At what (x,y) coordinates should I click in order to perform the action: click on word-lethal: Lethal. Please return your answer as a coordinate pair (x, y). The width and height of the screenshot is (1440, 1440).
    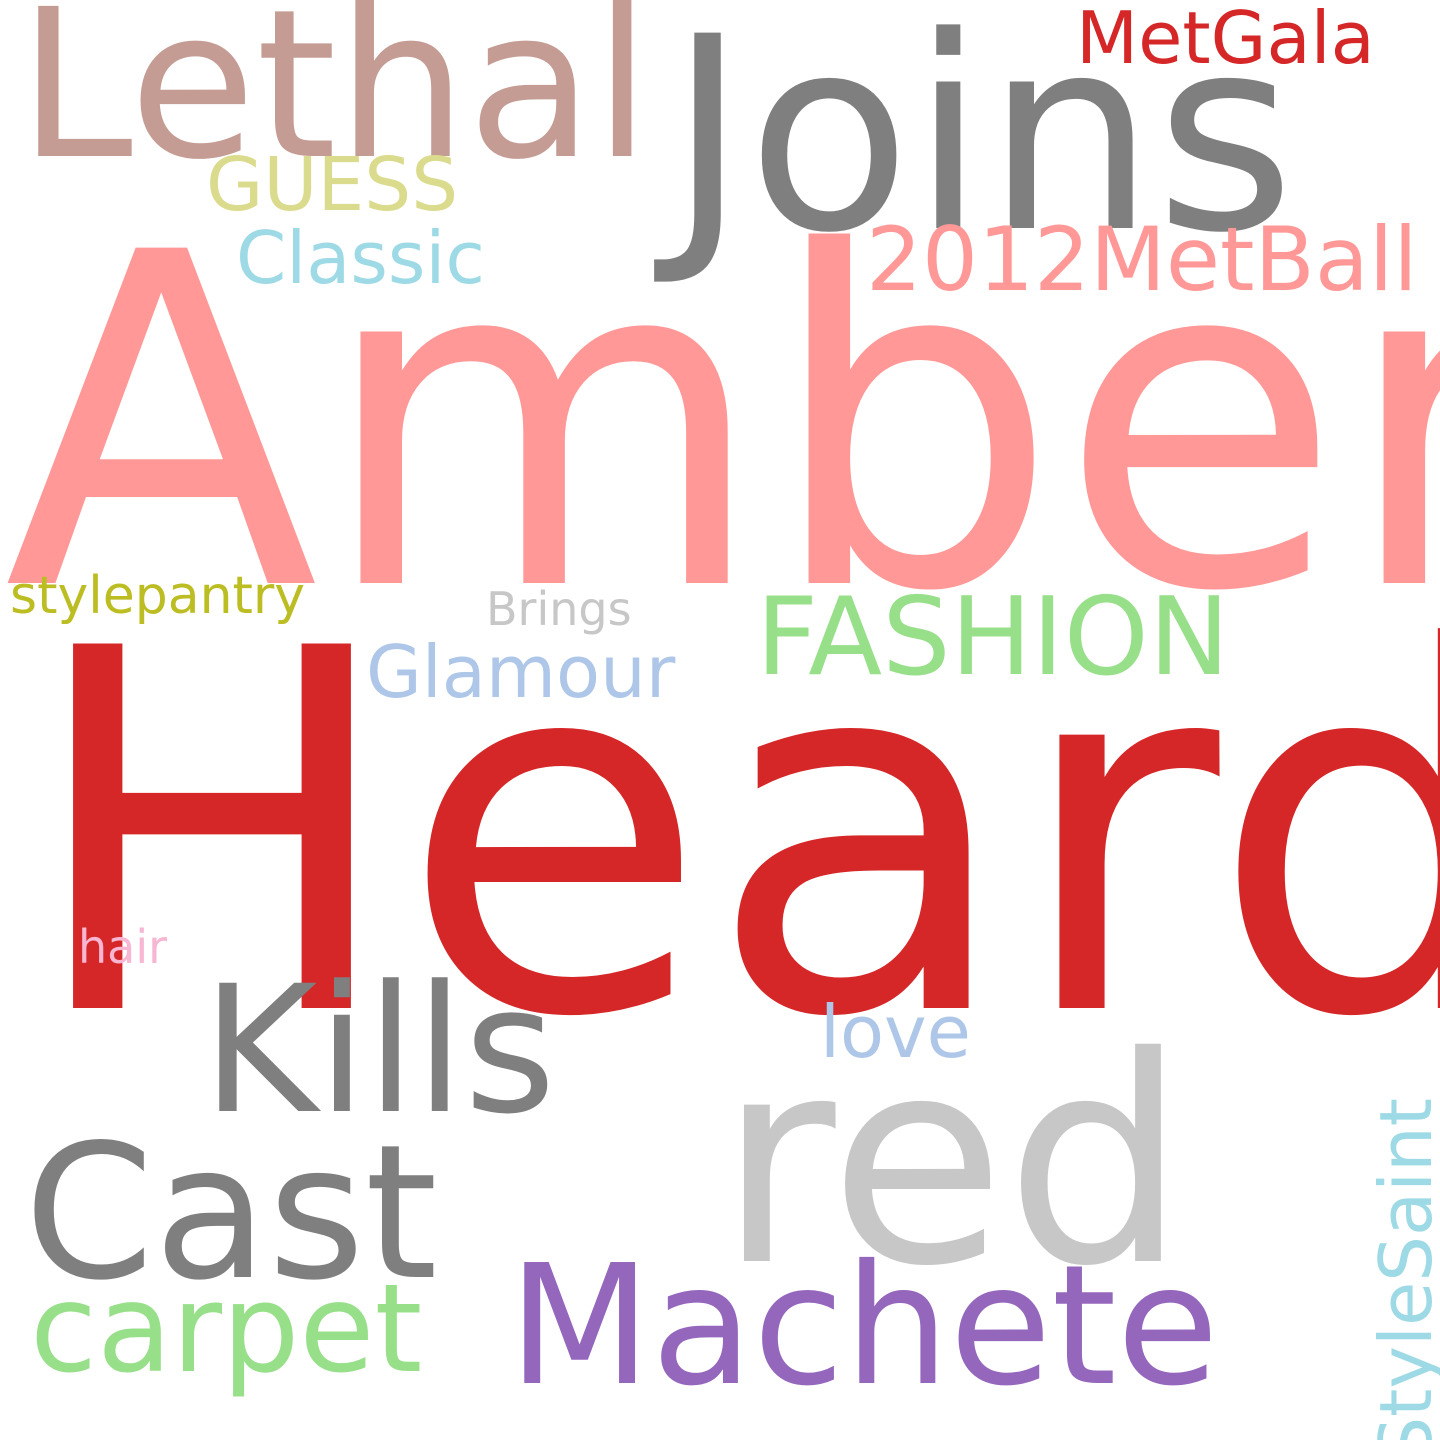
    Looking at the image, I should click on (334, 102).